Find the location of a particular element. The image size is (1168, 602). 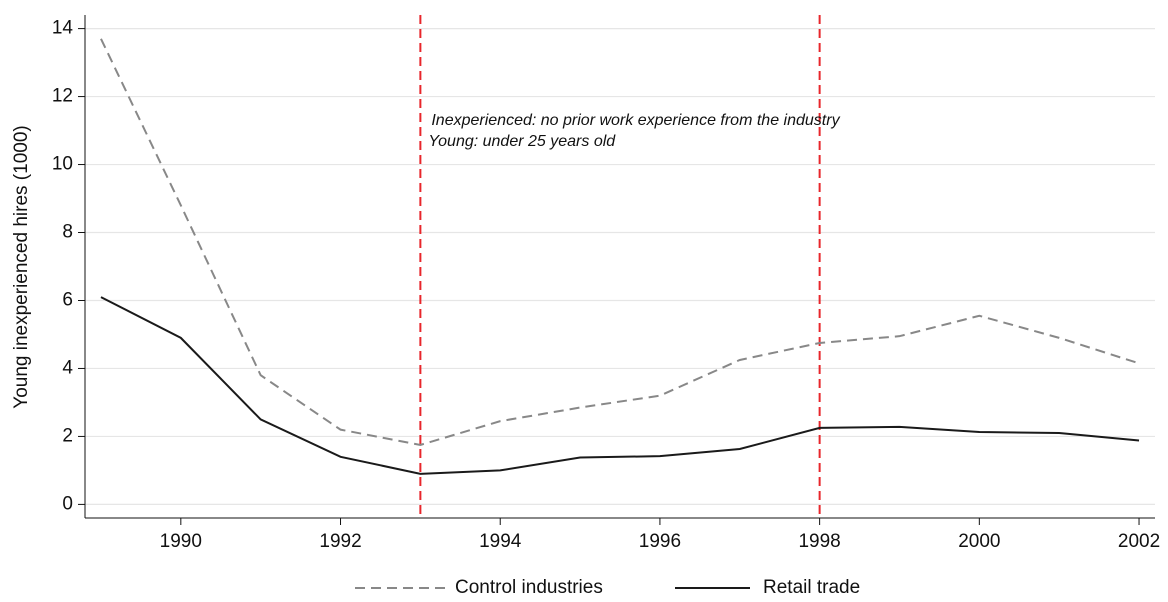

x-tick-label: 2000 is located at coordinates (979, 541).